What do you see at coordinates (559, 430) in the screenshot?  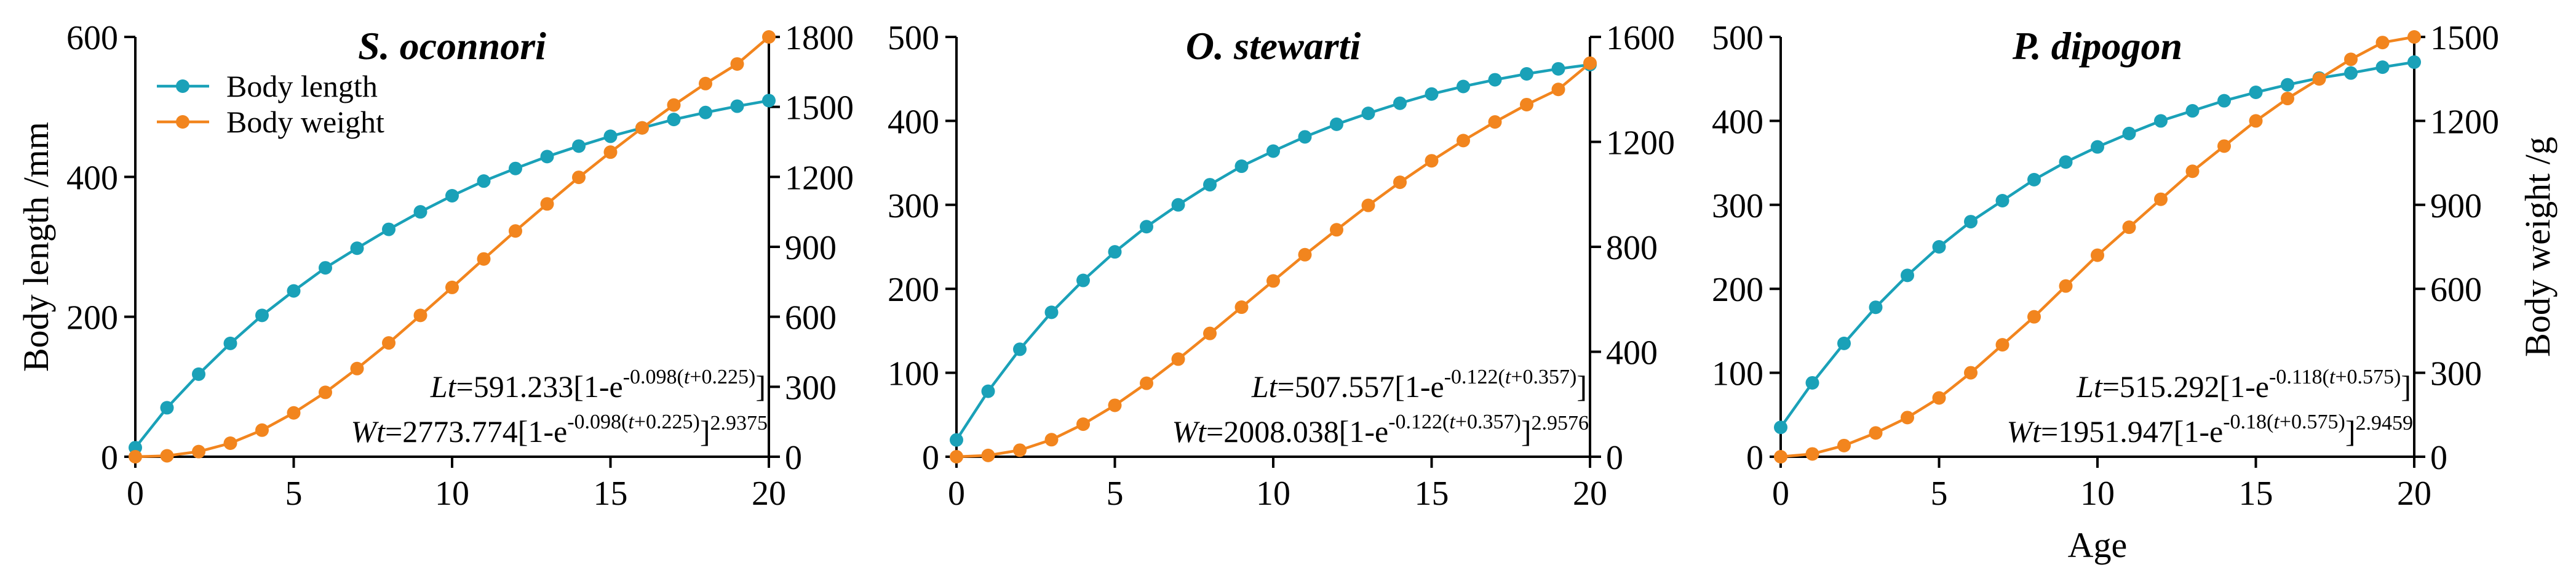 I see `weight-equation: Wt=2773.774[1-e-0.098(t+0.225)]2.9375` at bounding box center [559, 430].